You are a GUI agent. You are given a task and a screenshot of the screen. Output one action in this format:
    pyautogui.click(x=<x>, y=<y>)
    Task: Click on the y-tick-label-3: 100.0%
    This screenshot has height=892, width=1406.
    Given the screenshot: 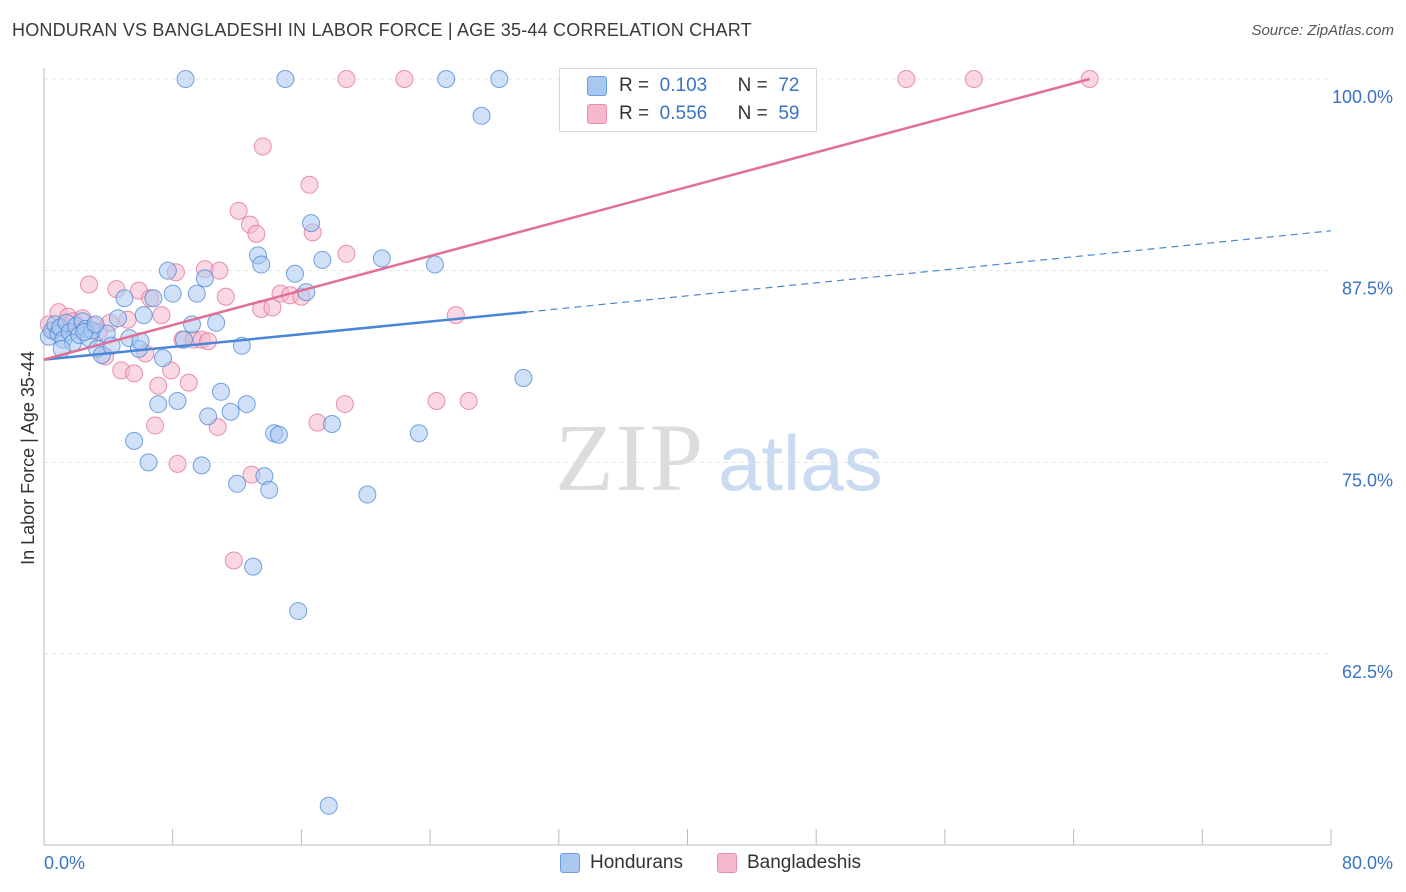 What is the action you would take?
    pyautogui.click(x=1362, y=97)
    